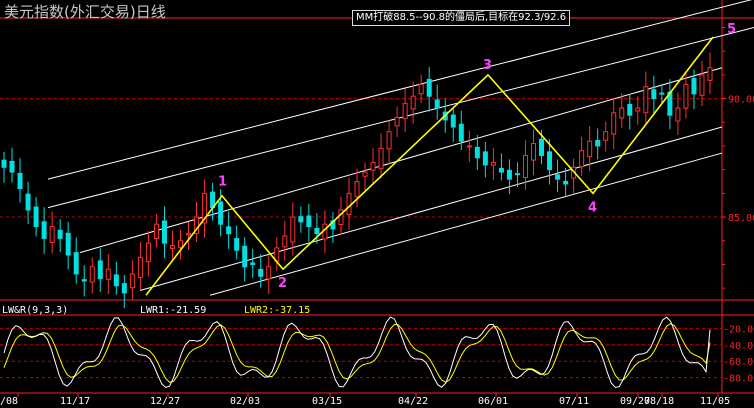  Describe the element at coordinates (327, 401) in the screenshot. I see `x-tick-label: 03/15` at that location.